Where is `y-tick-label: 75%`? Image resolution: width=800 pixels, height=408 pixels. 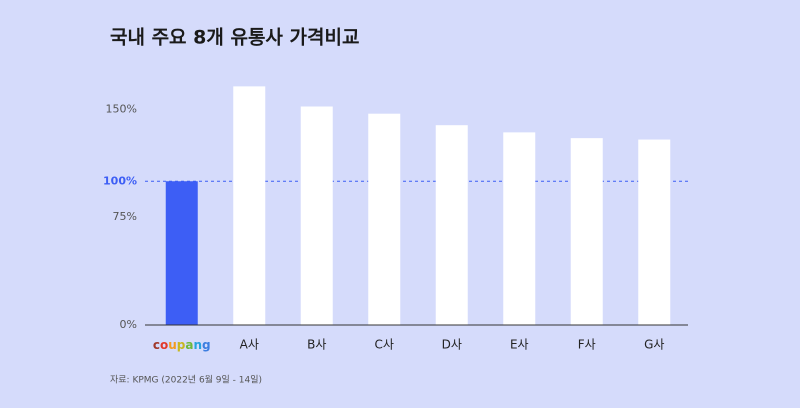
y-tick-label: 75% is located at coordinates (125, 216).